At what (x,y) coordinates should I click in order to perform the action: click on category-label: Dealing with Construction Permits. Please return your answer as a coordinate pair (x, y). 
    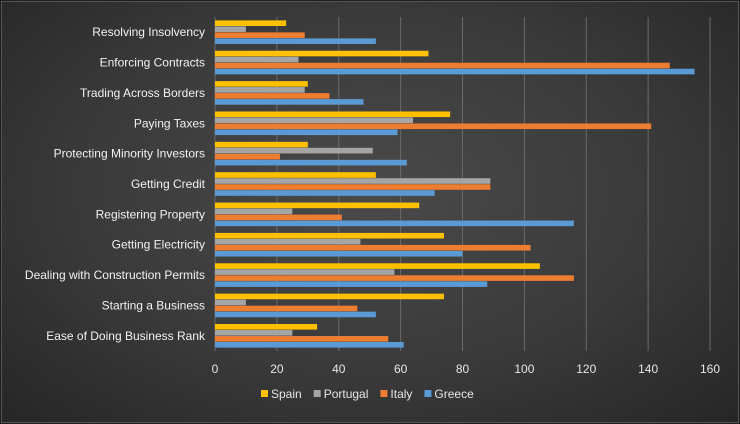
    Looking at the image, I should click on (115, 275).